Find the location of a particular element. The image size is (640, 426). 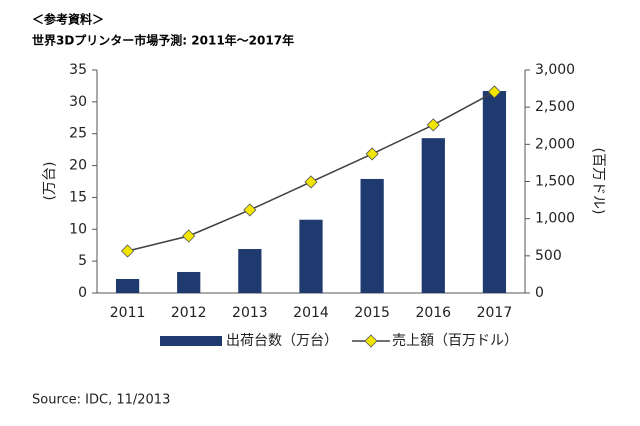

source: Source: IDC, 11/2013 is located at coordinates (101, 400).